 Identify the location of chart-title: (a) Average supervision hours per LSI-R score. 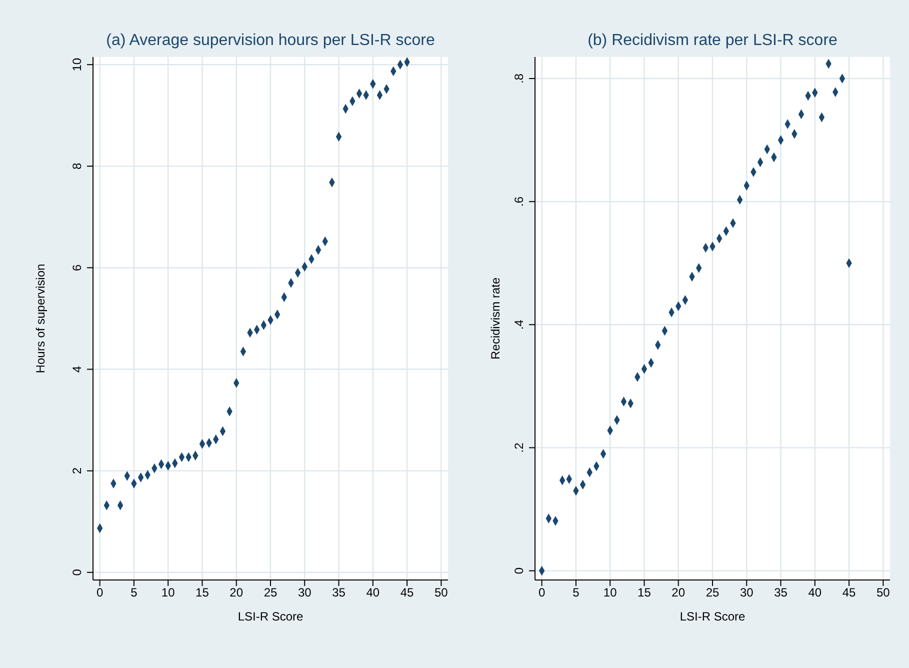
(270, 40).